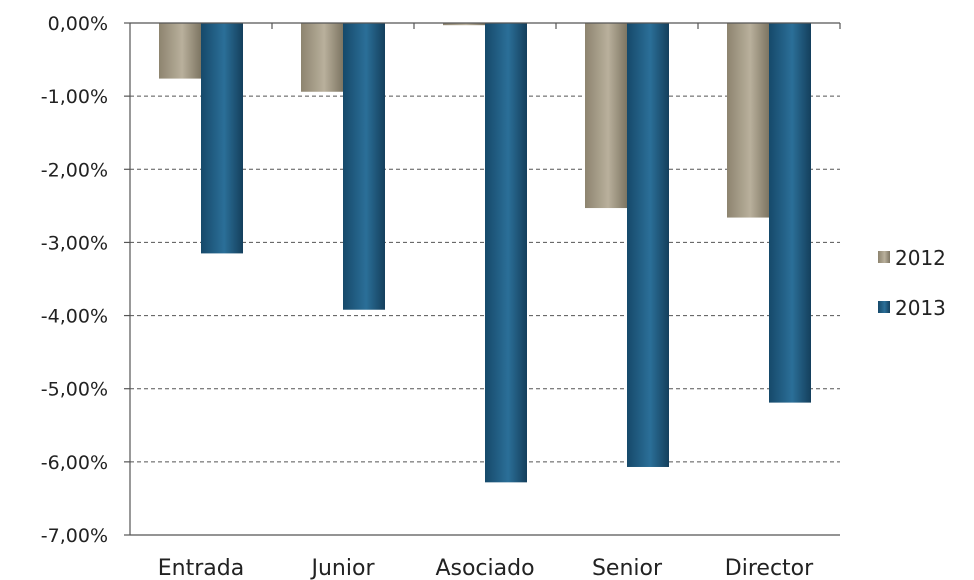  I want to click on y-tick-label: -1,00%, so click(74, 97).